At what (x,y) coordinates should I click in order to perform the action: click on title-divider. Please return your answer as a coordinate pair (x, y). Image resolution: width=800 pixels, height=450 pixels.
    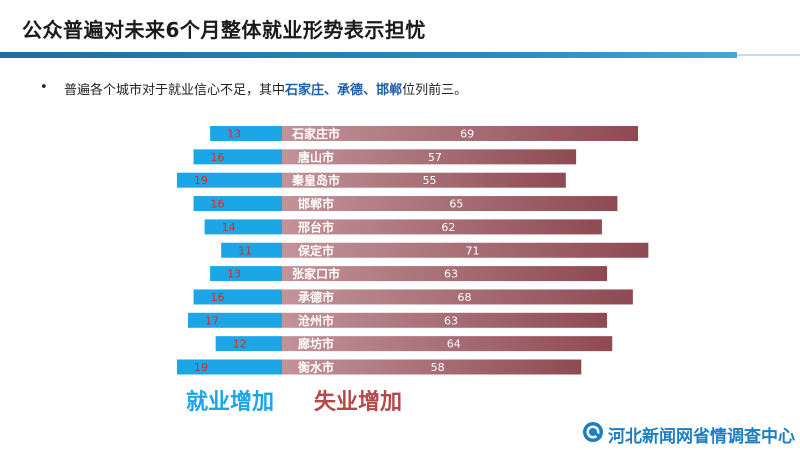
    Looking at the image, I should click on (368, 55).